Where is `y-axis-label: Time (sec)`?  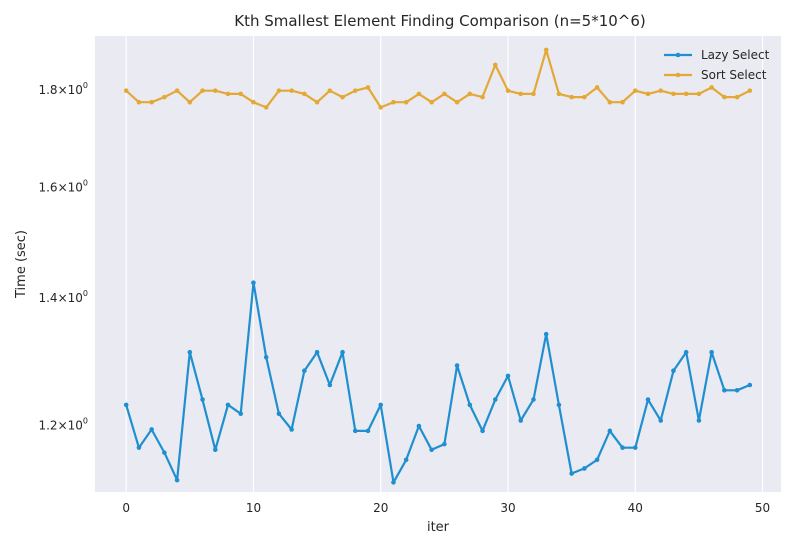
y-axis-label: Time (sec) is located at coordinates (21, 264).